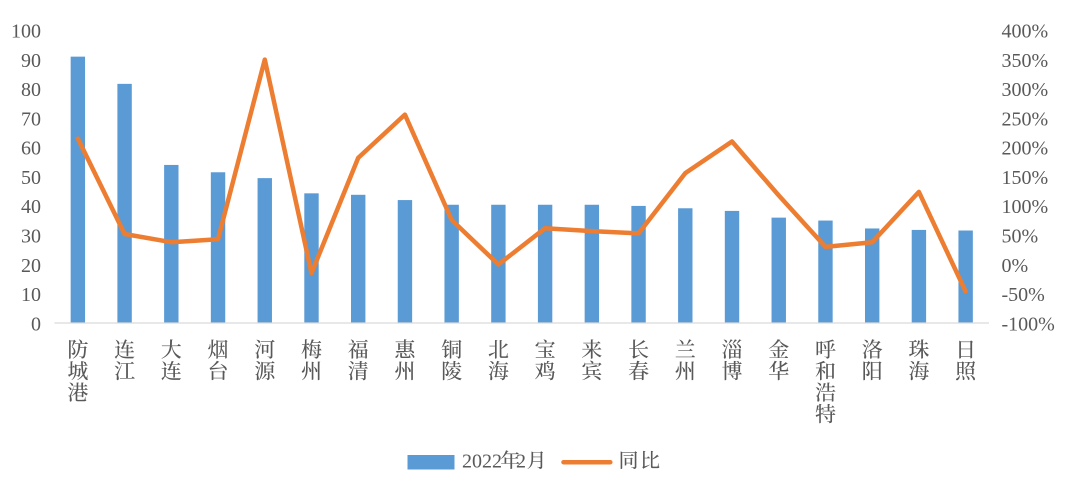 The height and width of the screenshot is (488, 1080). Describe the element at coordinates (31, 266) in the screenshot. I see `svg-text: 20` at that location.